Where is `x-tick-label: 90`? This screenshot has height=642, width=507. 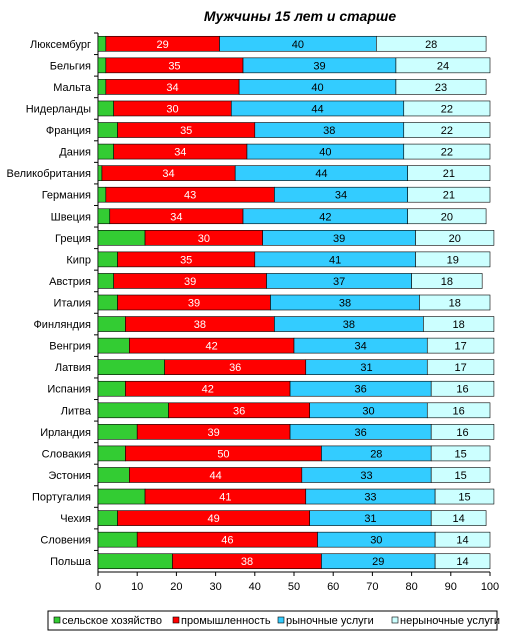
x-tick-label: 90 is located at coordinates (451, 587).